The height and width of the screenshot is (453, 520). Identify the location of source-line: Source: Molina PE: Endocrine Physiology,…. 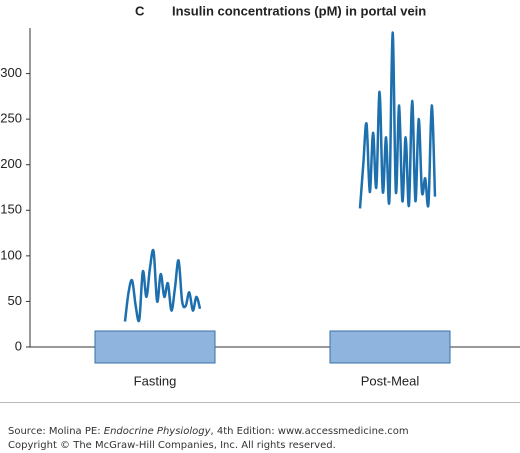
(208, 431).